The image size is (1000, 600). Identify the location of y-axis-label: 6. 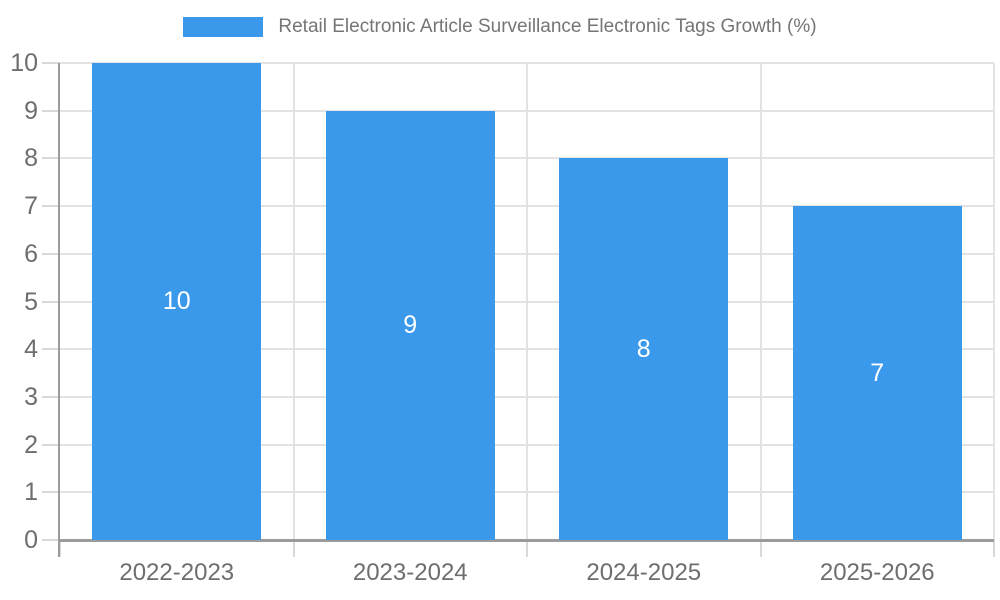
(31, 253).